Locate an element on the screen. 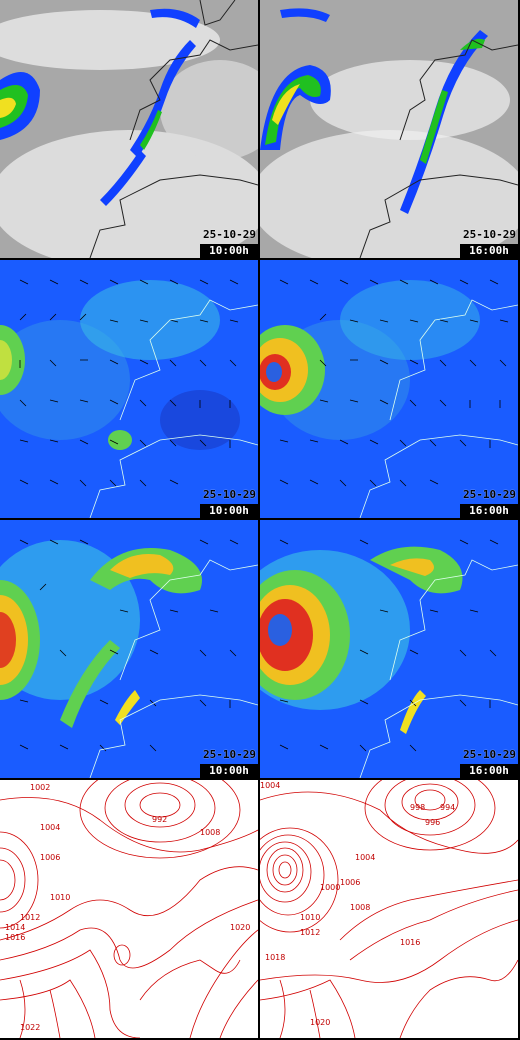  cloud-panel-10h: 25-10-29 10:00h is located at coordinates (129, 129).